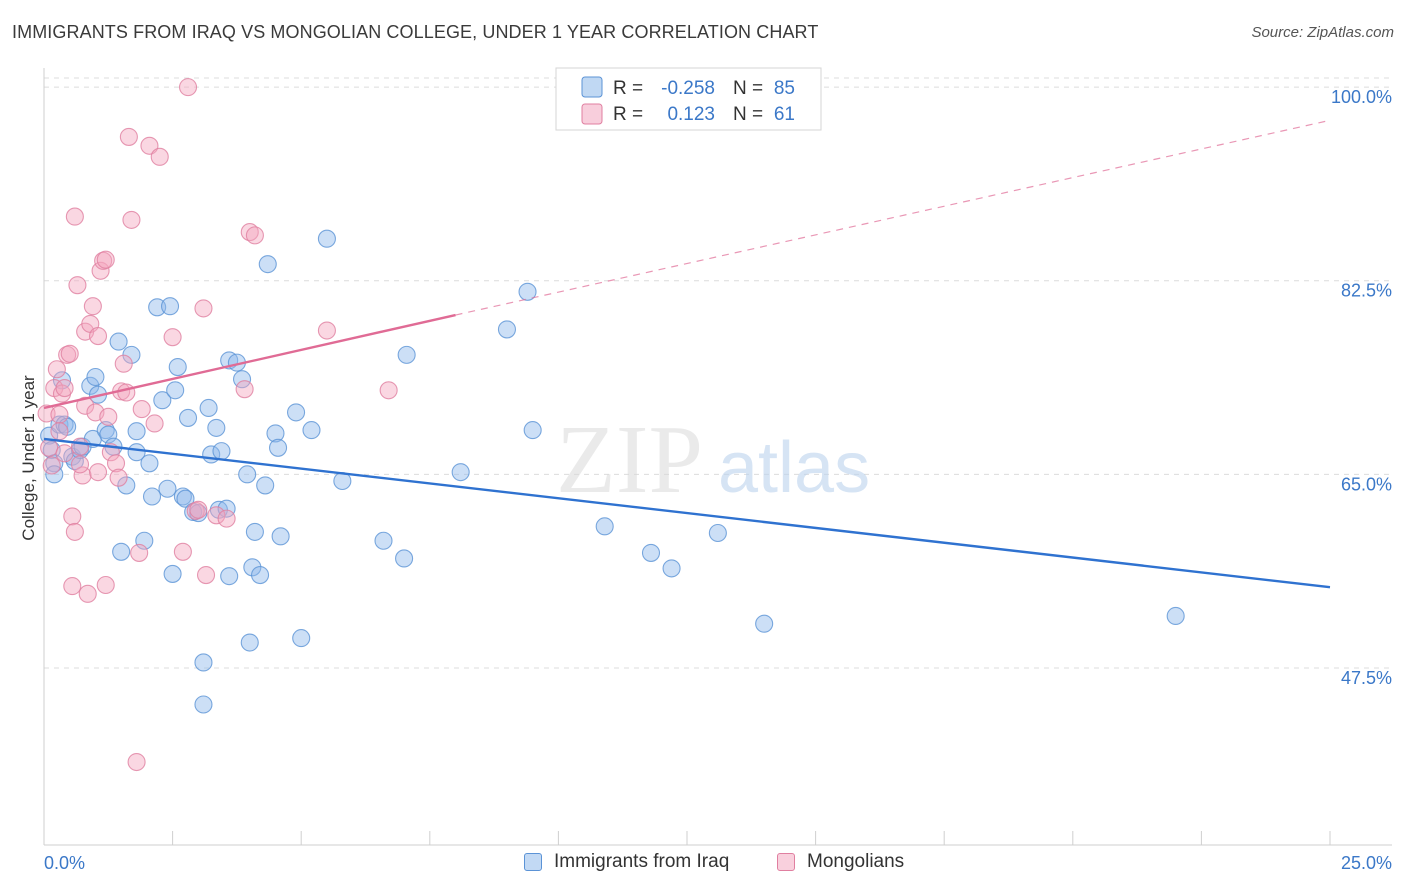 This screenshot has width=1406, height=892. Describe the element at coordinates (592, 87) in the screenshot. I see `stats-swatch-iraq` at that location.